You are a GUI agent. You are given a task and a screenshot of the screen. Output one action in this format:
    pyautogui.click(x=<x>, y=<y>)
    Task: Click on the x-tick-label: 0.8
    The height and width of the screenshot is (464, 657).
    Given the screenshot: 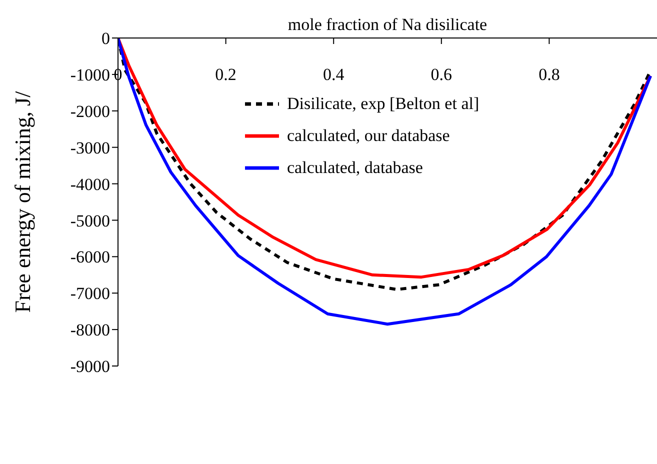 What is the action you would take?
    pyautogui.click(x=549, y=74)
    